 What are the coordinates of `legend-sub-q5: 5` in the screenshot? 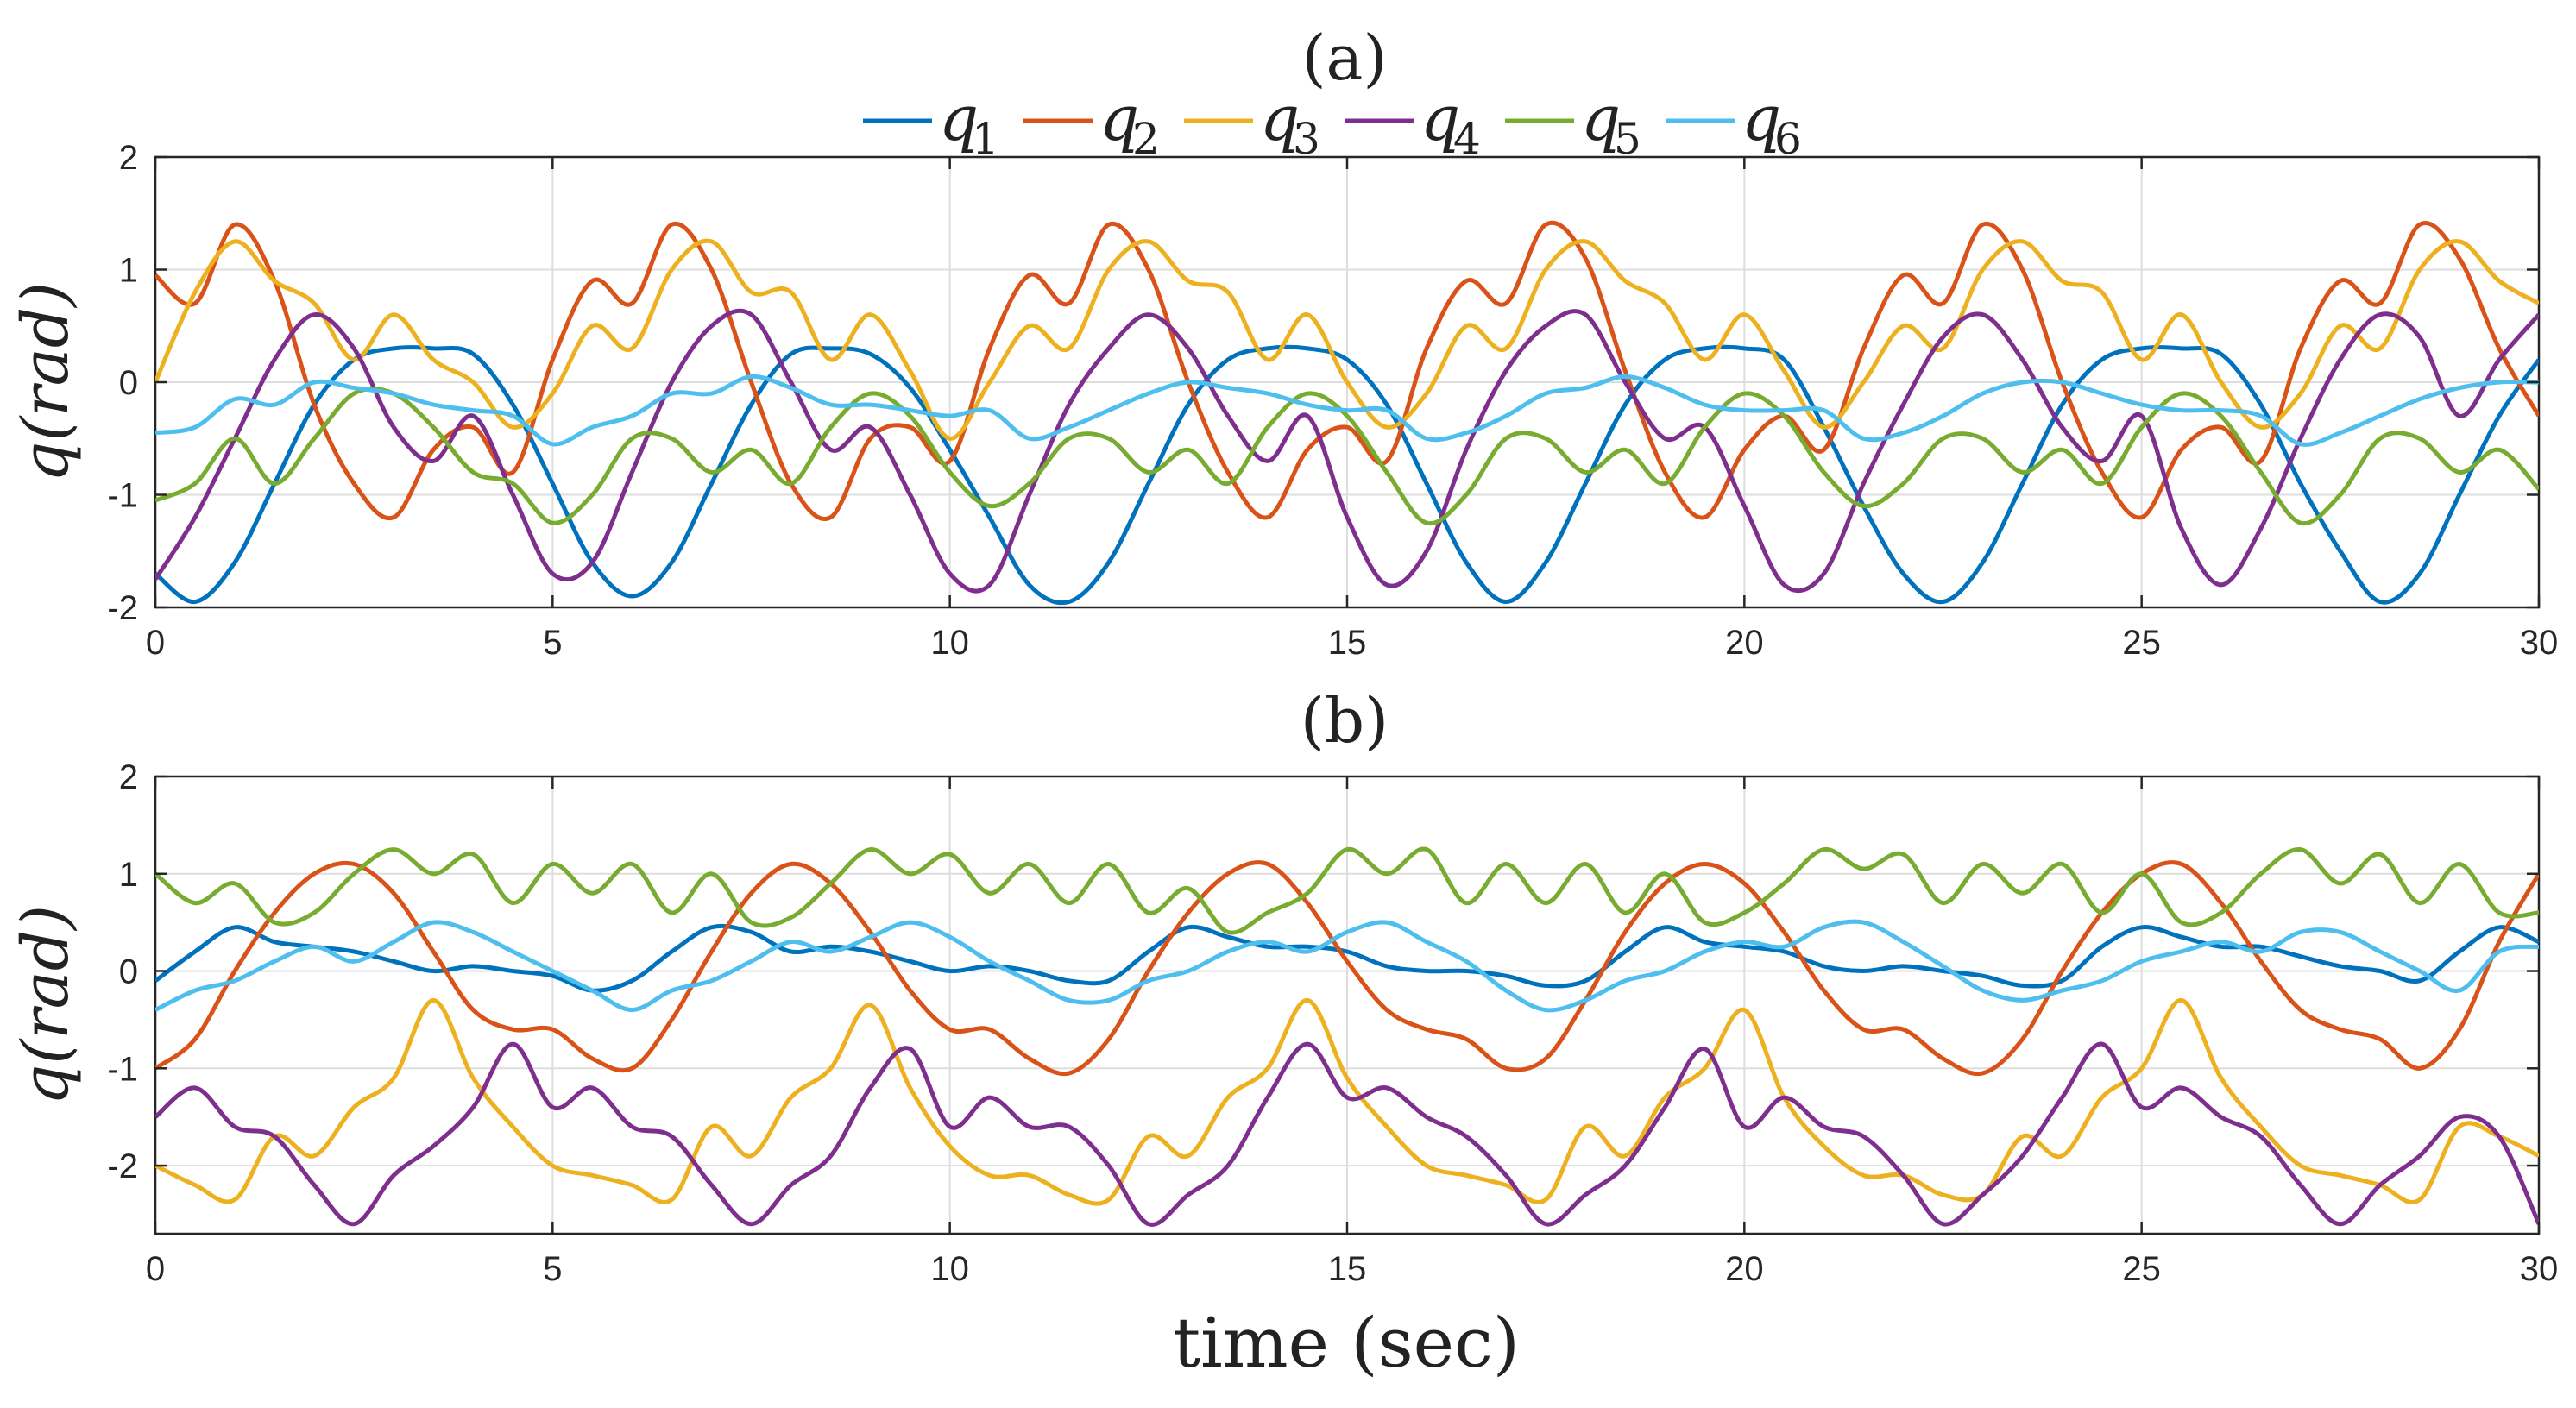 It's located at (1628, 139).